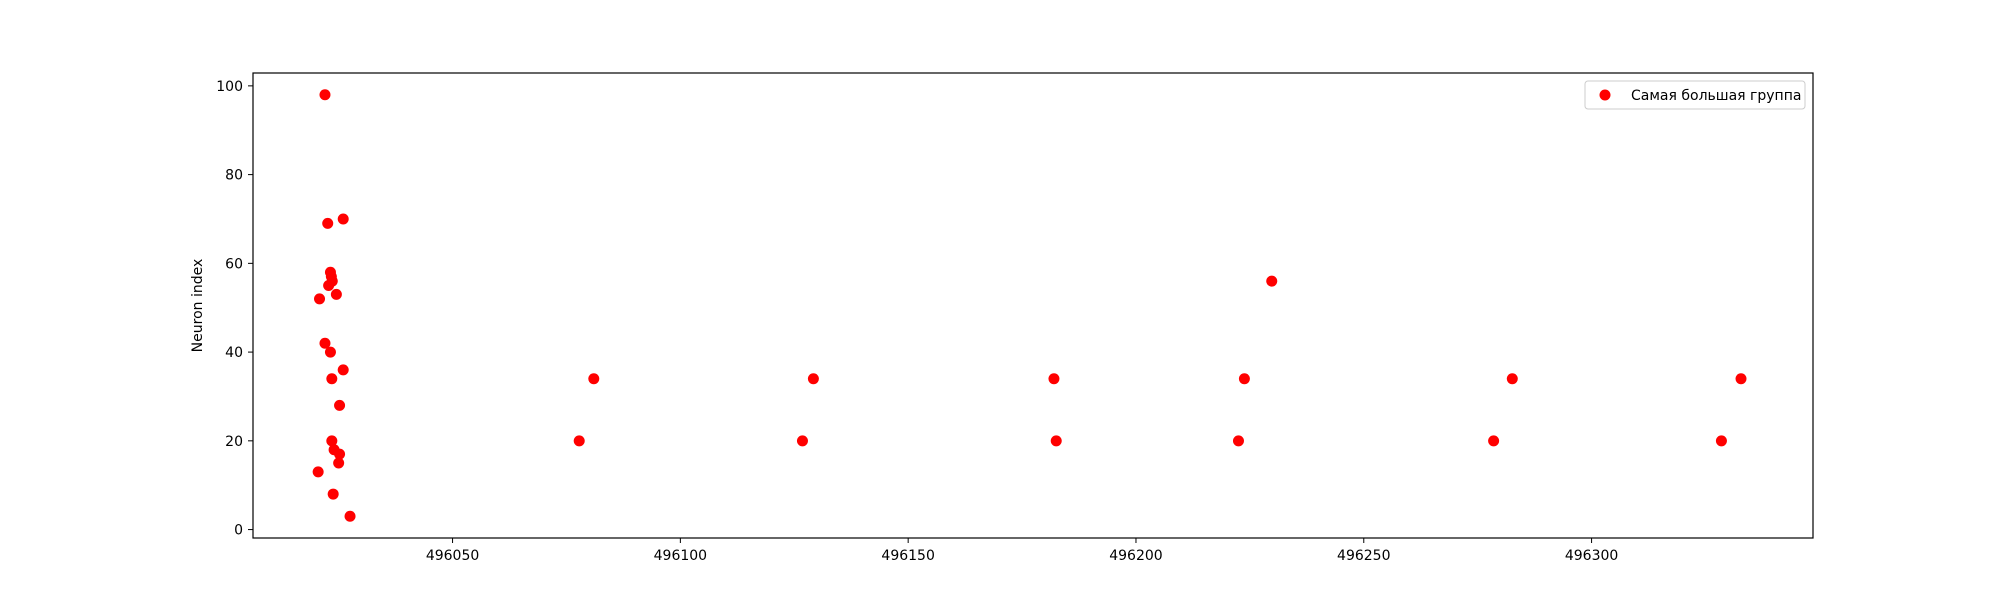  I want to click on legend-marker, so click(1605, 95).